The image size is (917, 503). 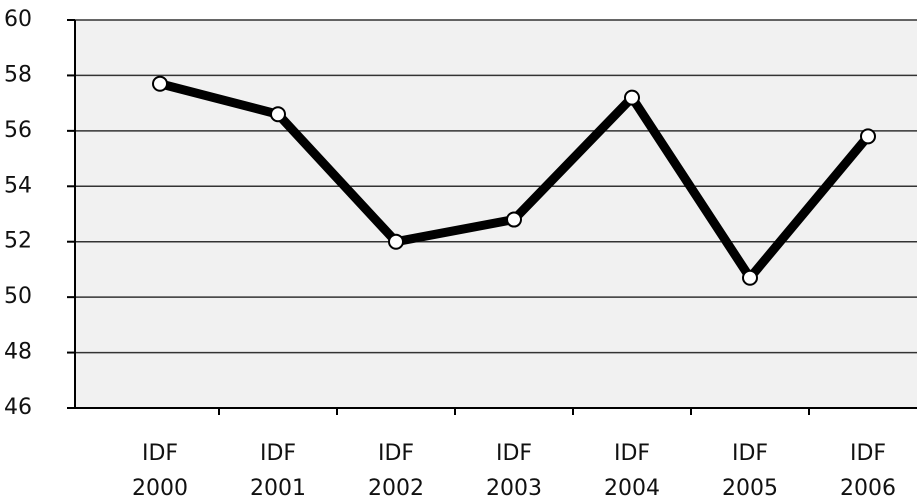 I want to click on y-tick-label: 46, so click(x=18, y=407).